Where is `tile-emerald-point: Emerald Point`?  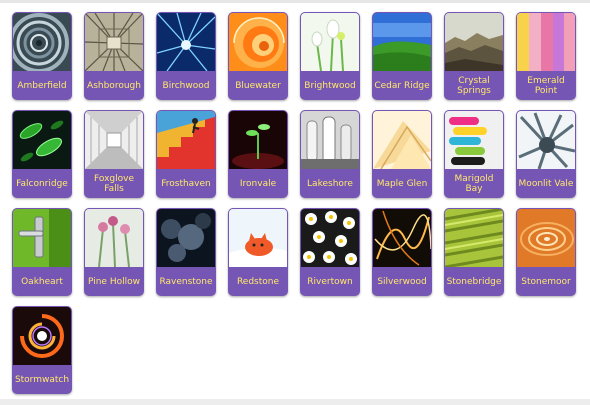 tile-emerald-point: Emerald Point is located at coordinates (546, 56).